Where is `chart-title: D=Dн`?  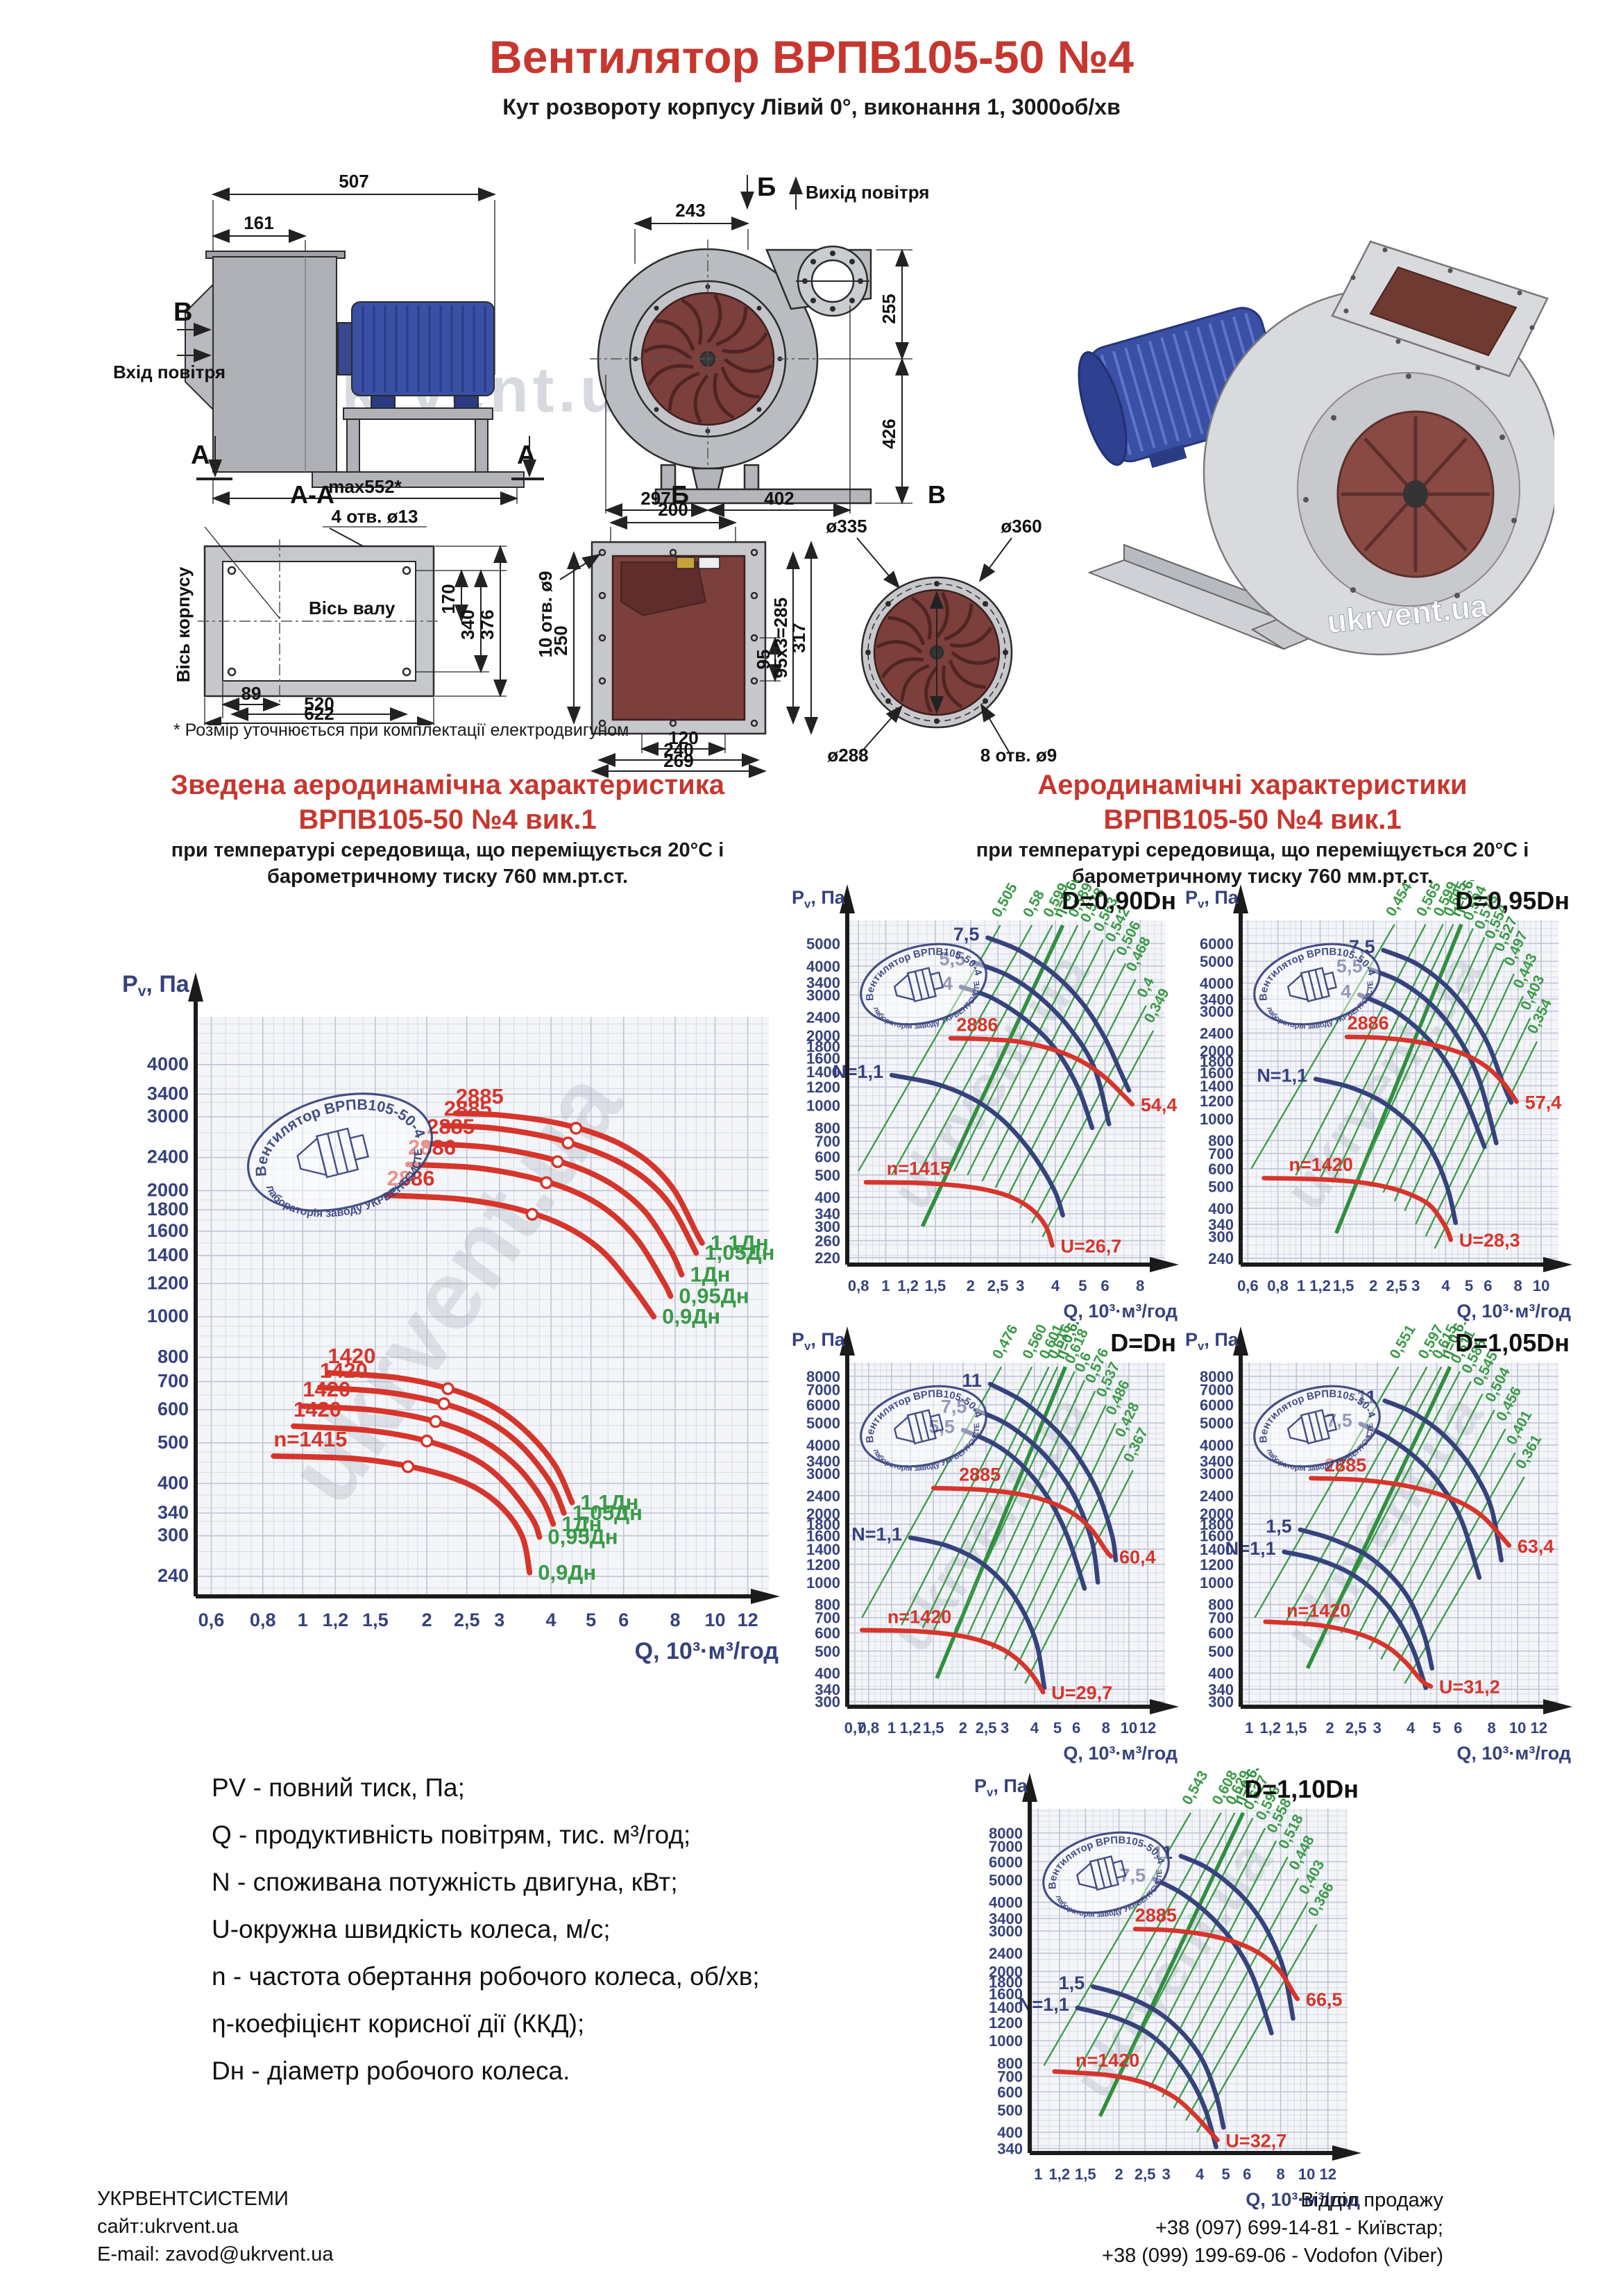 chart-title: D=Dн is located at coordinates (1143, 1343).